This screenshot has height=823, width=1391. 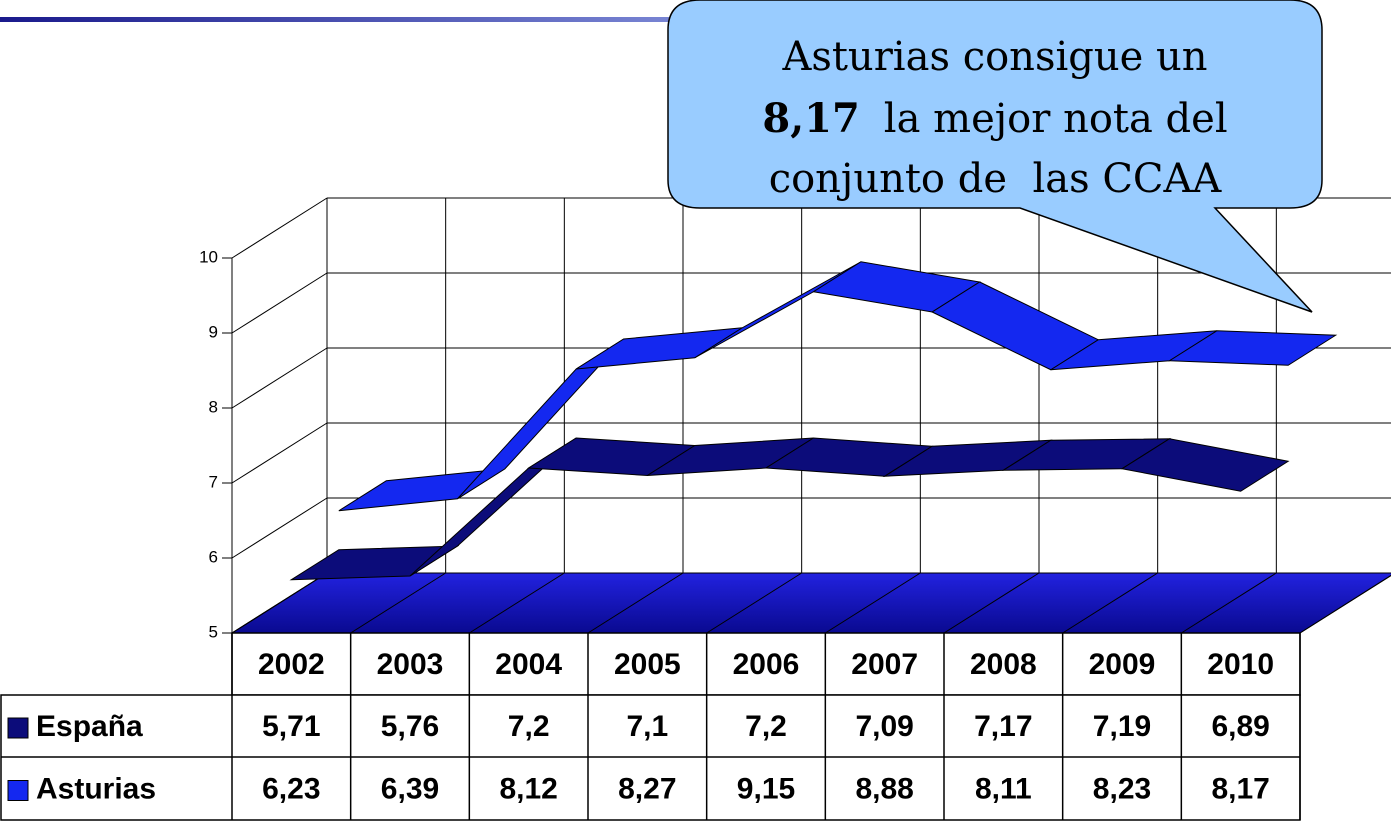 I want to click on table-value: 8,17, so click(x=1240, y=788).